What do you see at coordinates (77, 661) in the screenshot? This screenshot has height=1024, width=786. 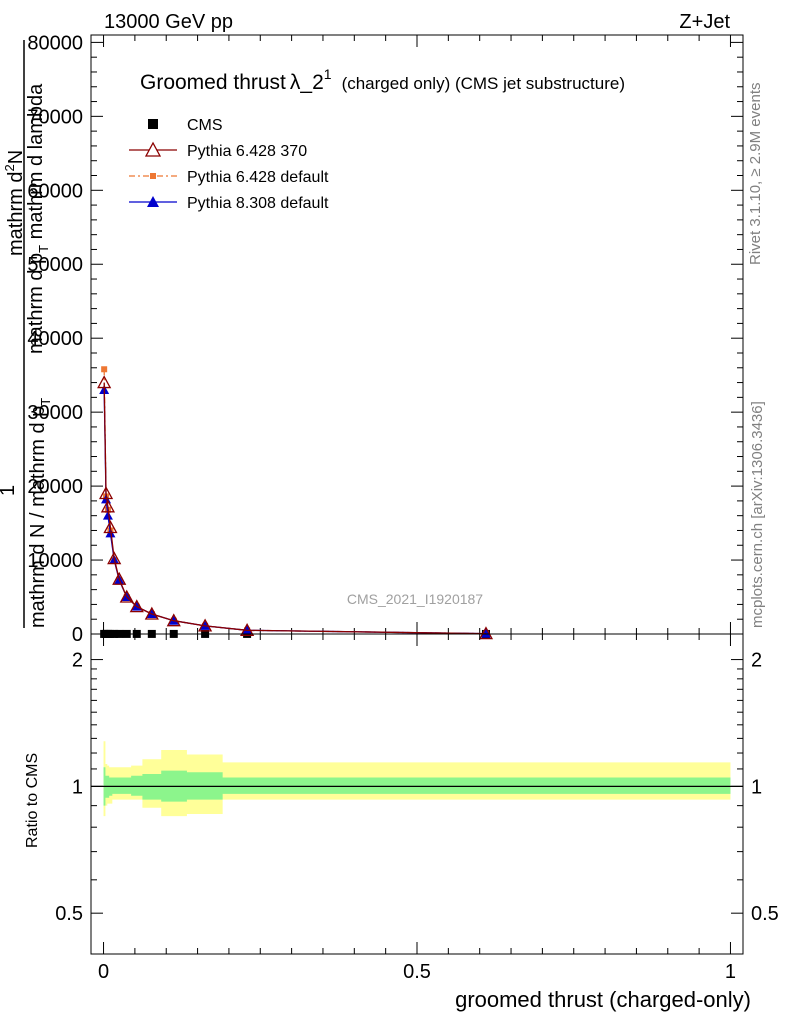 I see `ratio-ytick-label: 2` at bounding box center [77, 661].